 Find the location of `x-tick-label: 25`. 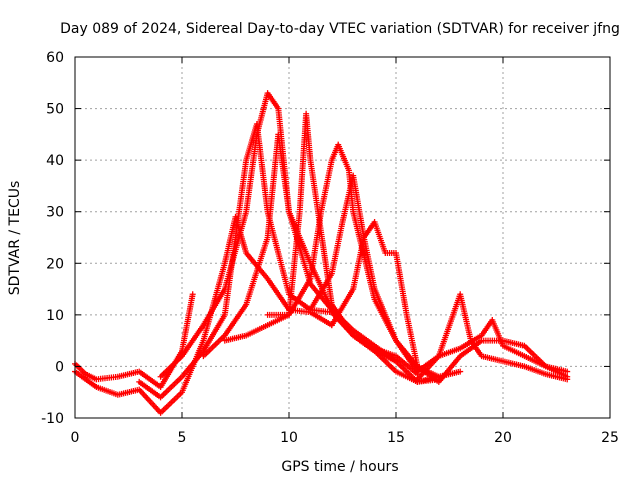

x-tick-label: 25 is located at coordinates (610, 438).